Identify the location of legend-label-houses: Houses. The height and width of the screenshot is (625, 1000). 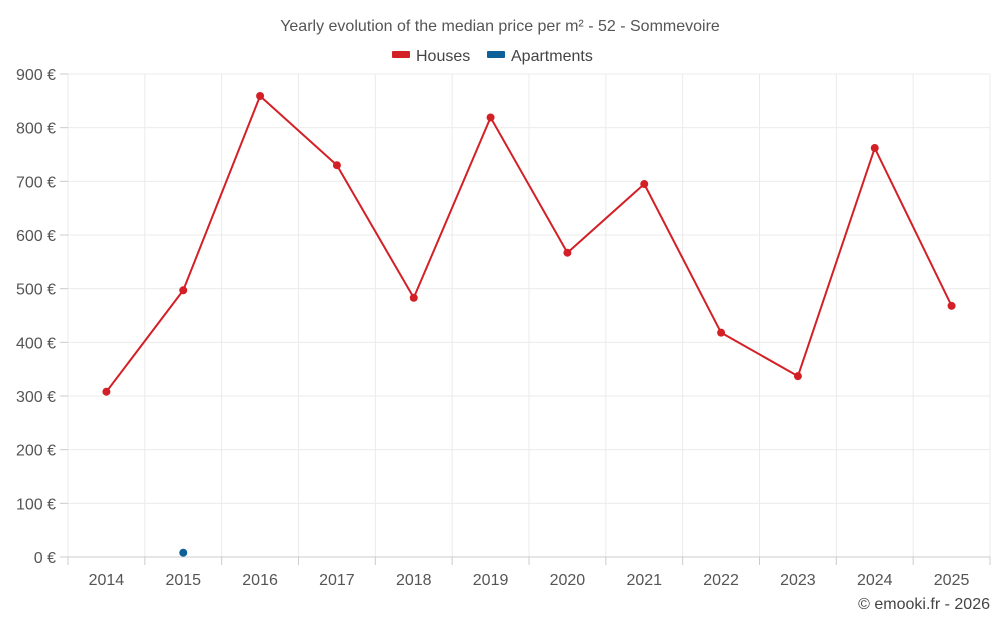
(443, 56).